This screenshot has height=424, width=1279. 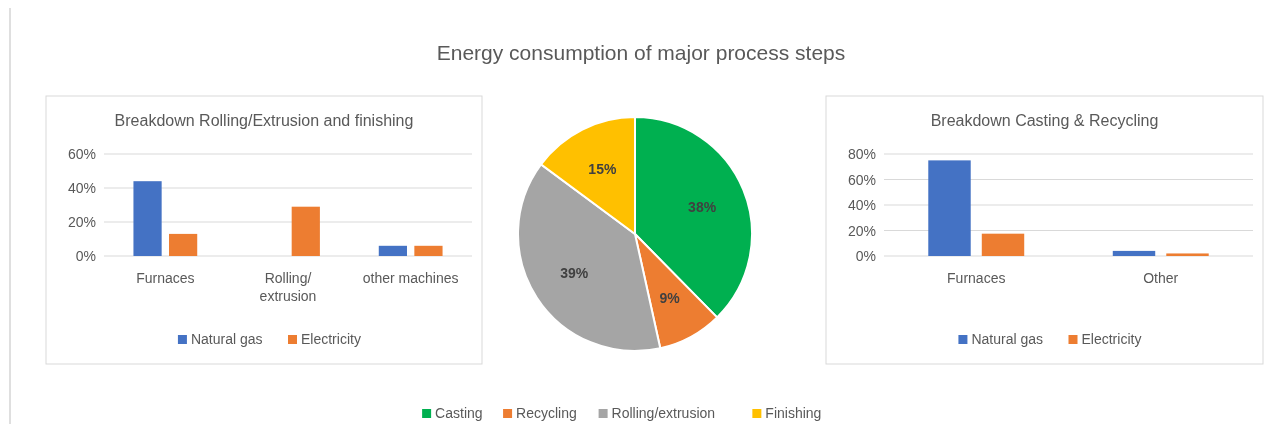 What do you see at coordinates (264, 120) in the screenshot?
I see `chart-title: Breakdown Rolling/Extrusion and finishing` at bounding box center [264, 120].